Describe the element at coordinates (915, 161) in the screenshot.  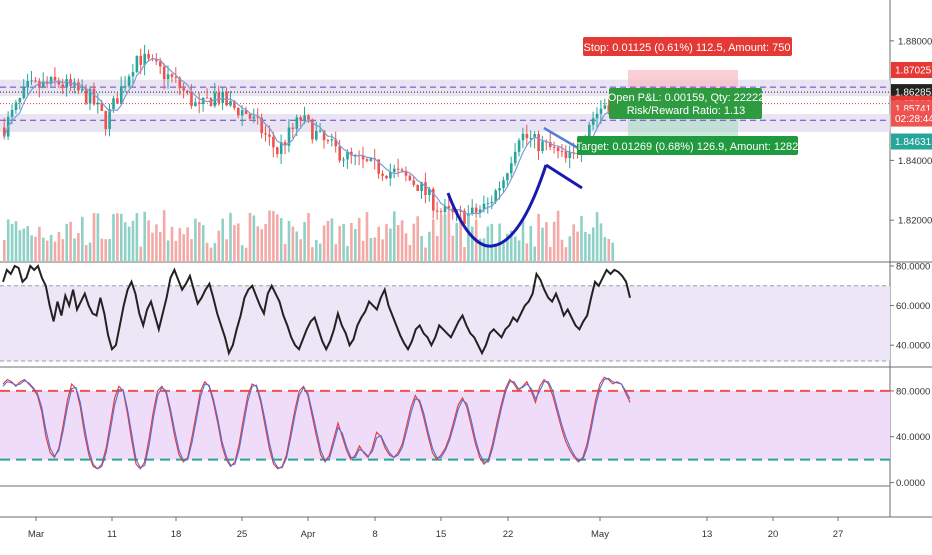
I see `price-tick-label: 1.84000` at that location.